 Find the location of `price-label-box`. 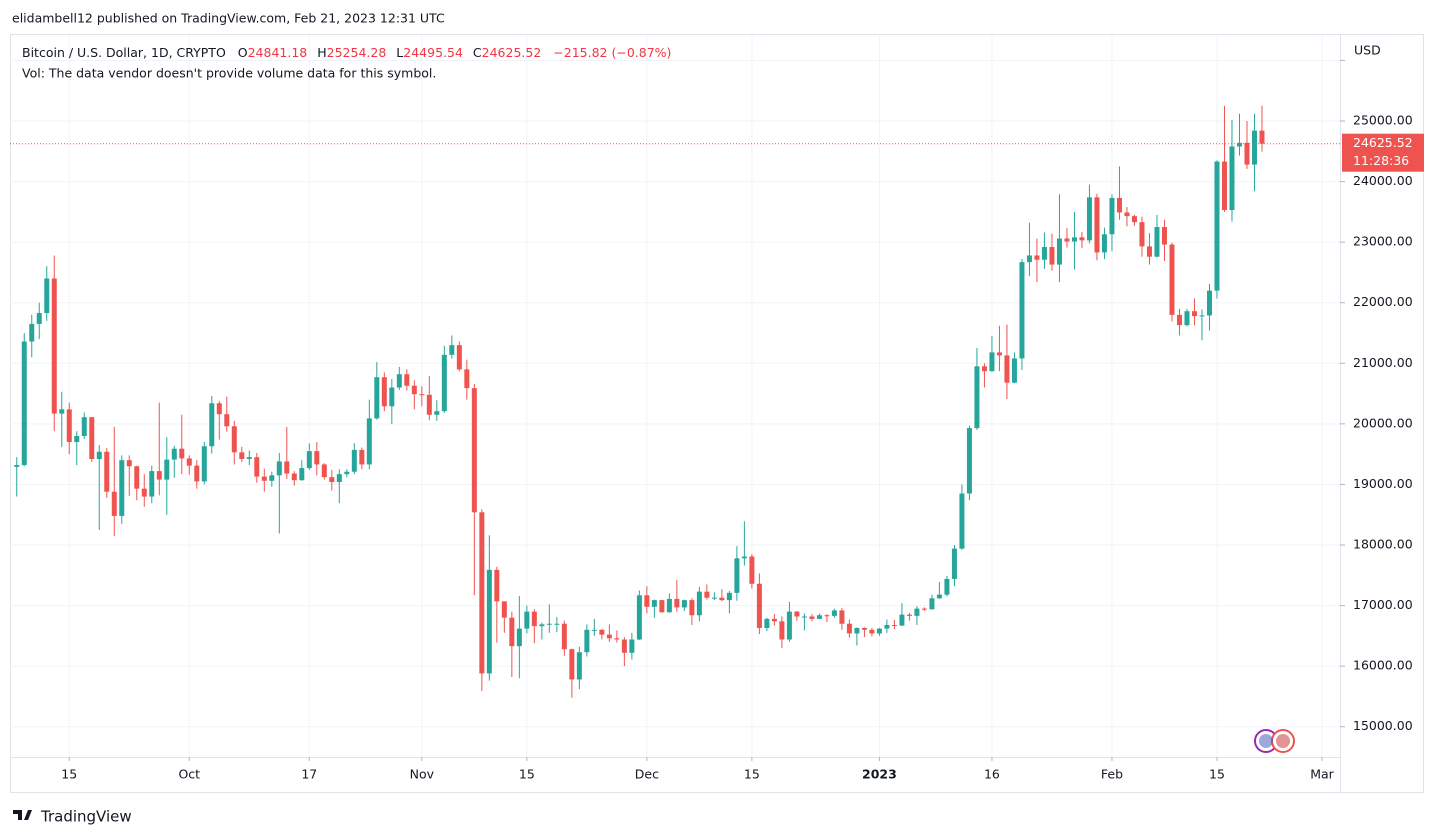

price-label-box is located at coordinates (1383, 152).